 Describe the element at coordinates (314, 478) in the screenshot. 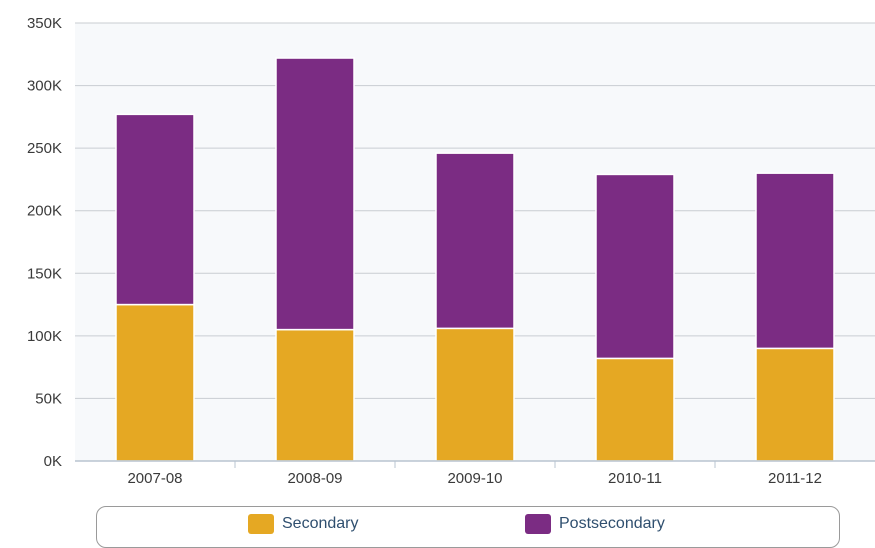

I see `x-tick-label: 2008-09` at that location.